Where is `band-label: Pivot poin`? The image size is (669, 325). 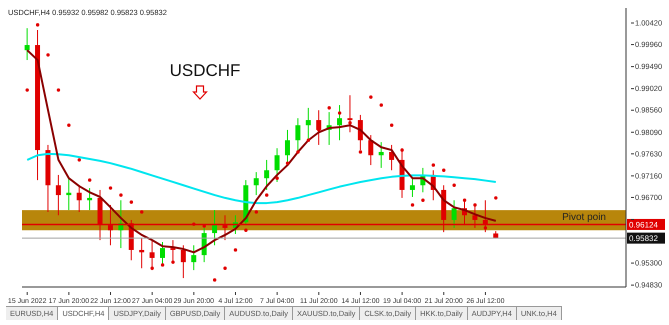
band-label: Pivot poin is located at coordinates (584, 218).